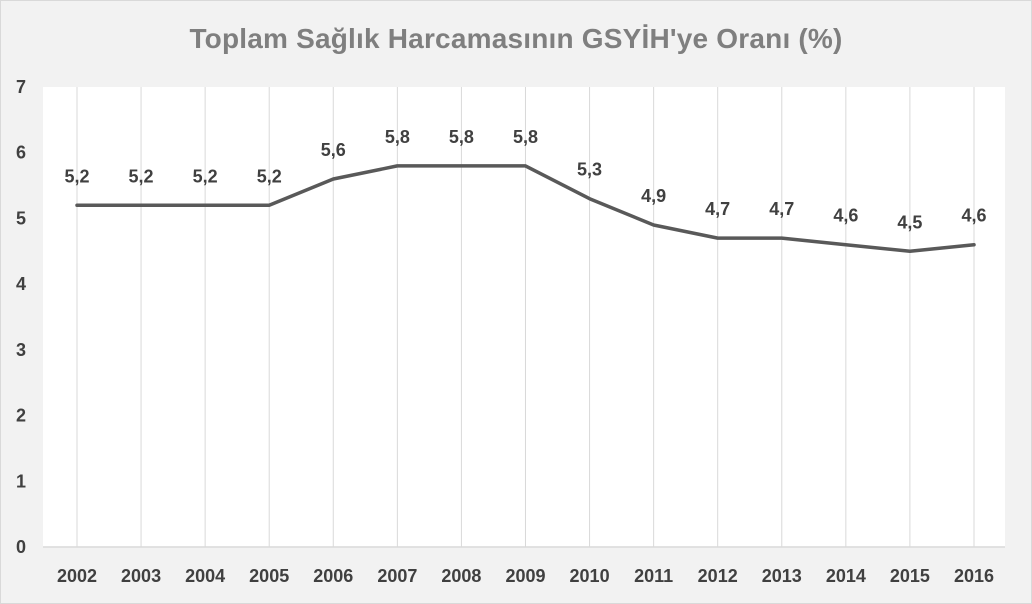 The width and height of the screenshot is (1032, 604). I want to click on data-label: 5,3, so click(589, 170).